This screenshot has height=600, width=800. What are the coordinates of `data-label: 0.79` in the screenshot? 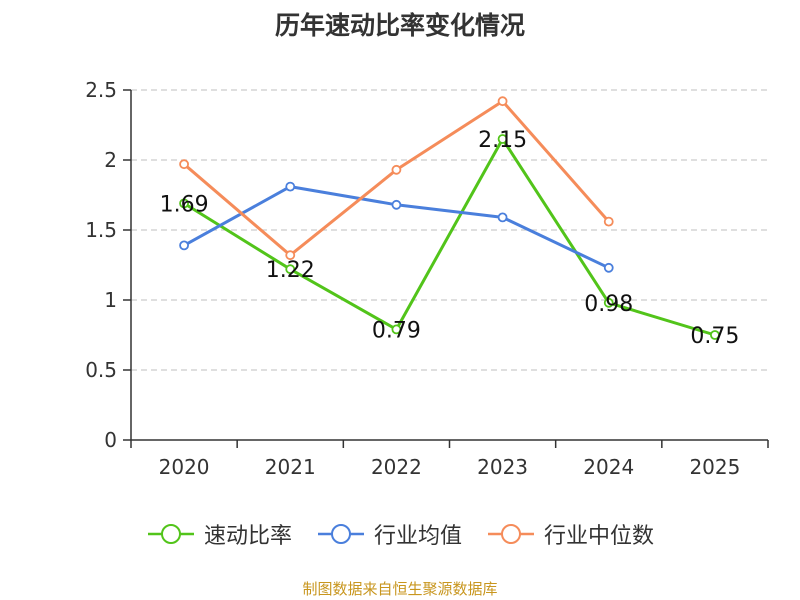 It's located at (396, 330).